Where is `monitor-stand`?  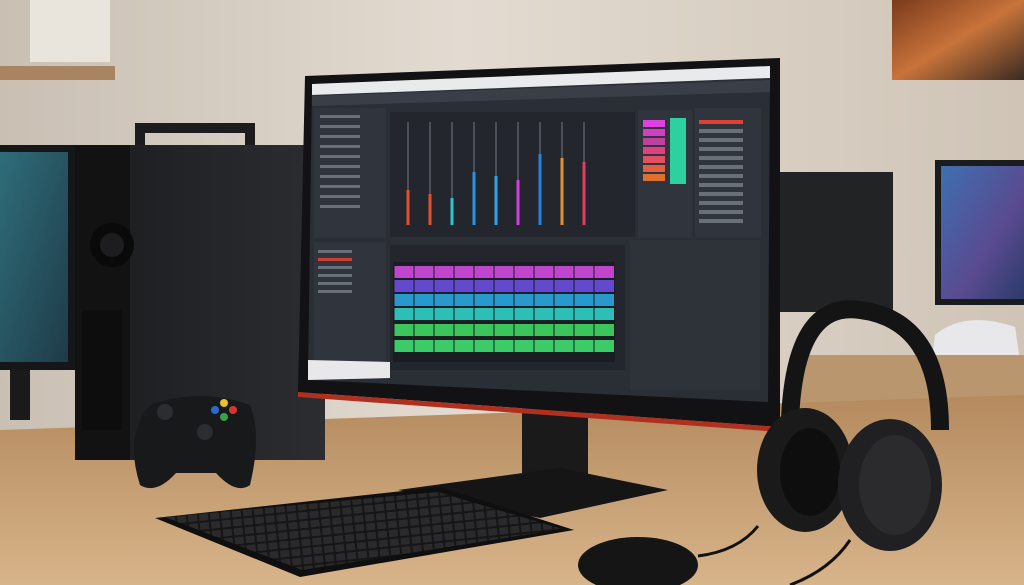 monitor-stand is located at coordinates (533, 461).